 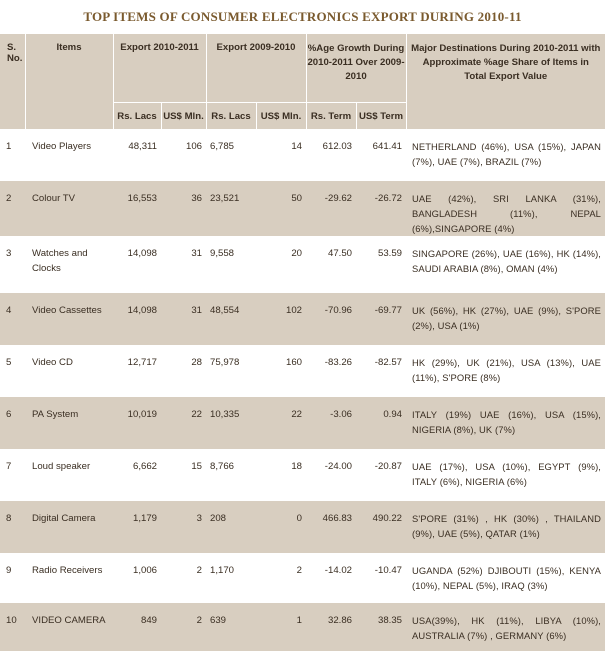 What do you see at coordinates (255, 68) in the screenshot?
I see `header-export-2009-2010: Export 2009-2010` at bounding box center [255, 68].